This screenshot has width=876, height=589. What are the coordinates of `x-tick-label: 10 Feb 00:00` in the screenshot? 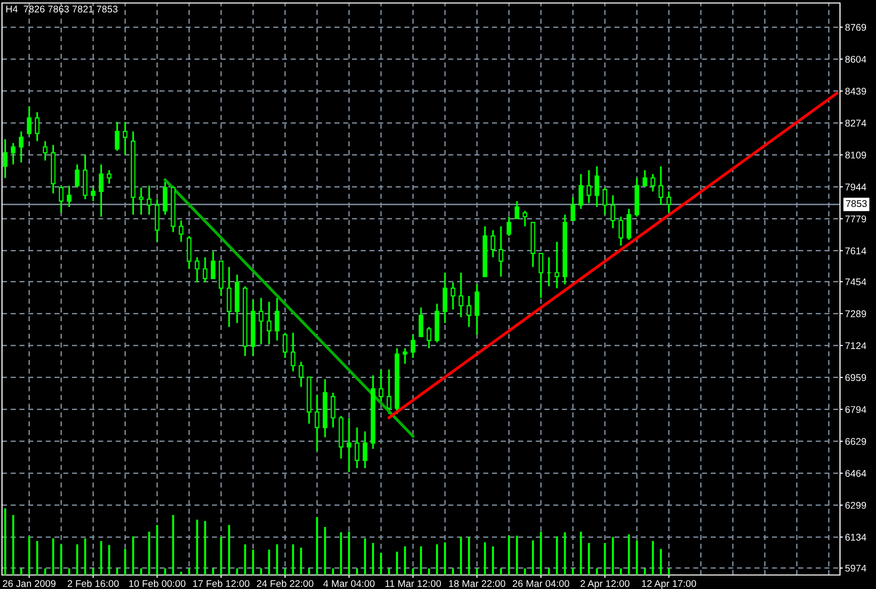 It's located at (157, 583).